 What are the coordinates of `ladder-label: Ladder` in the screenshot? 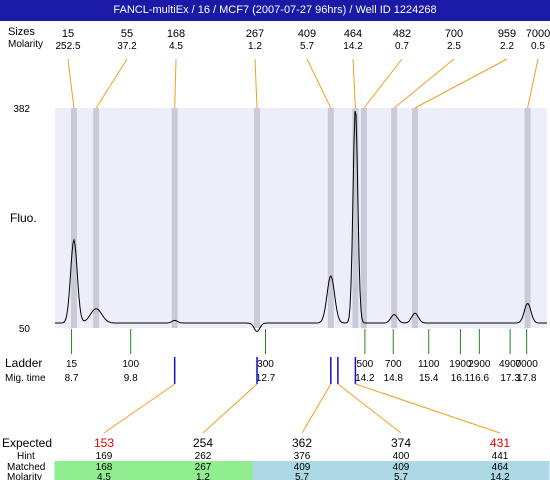 It's located at (23, 363).